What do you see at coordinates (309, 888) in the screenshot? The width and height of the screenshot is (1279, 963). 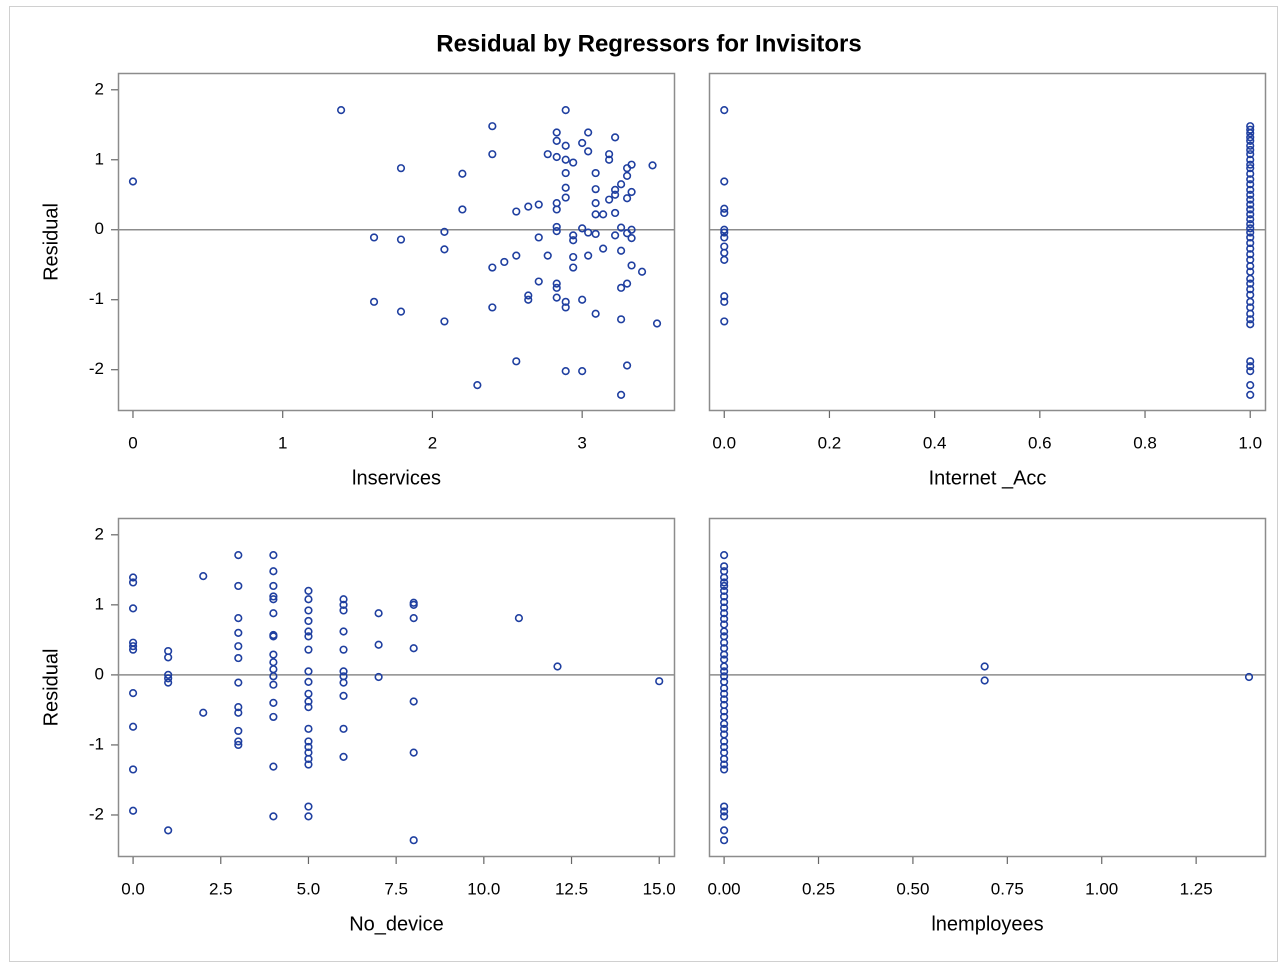 I see `x-tick-label: 5.0` at bounding box center [309, 888].